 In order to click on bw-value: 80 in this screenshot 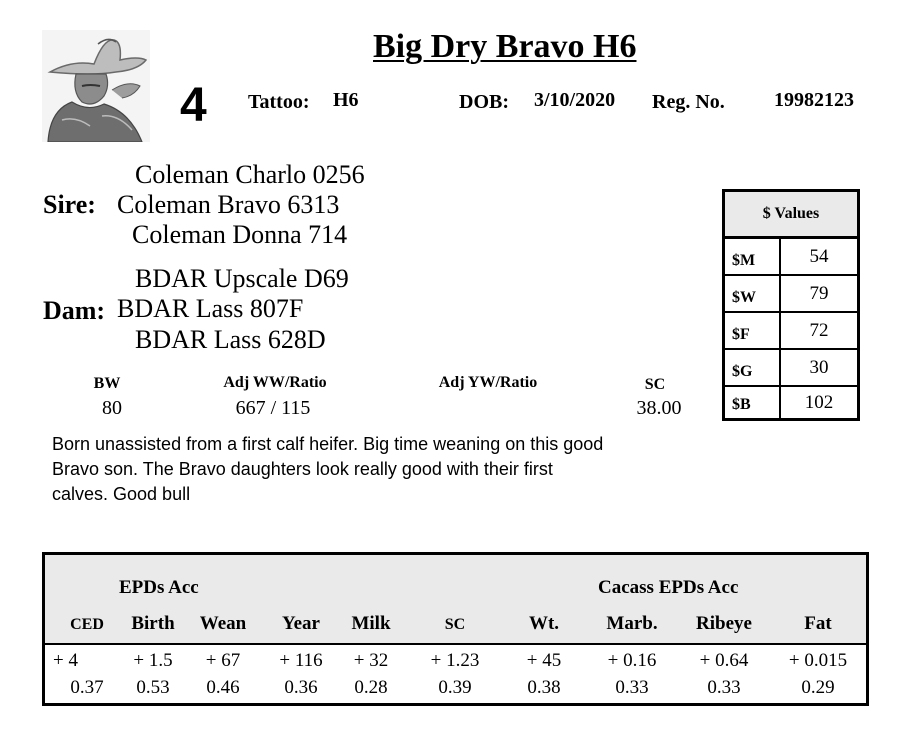, I will do `click(112, 408)`.